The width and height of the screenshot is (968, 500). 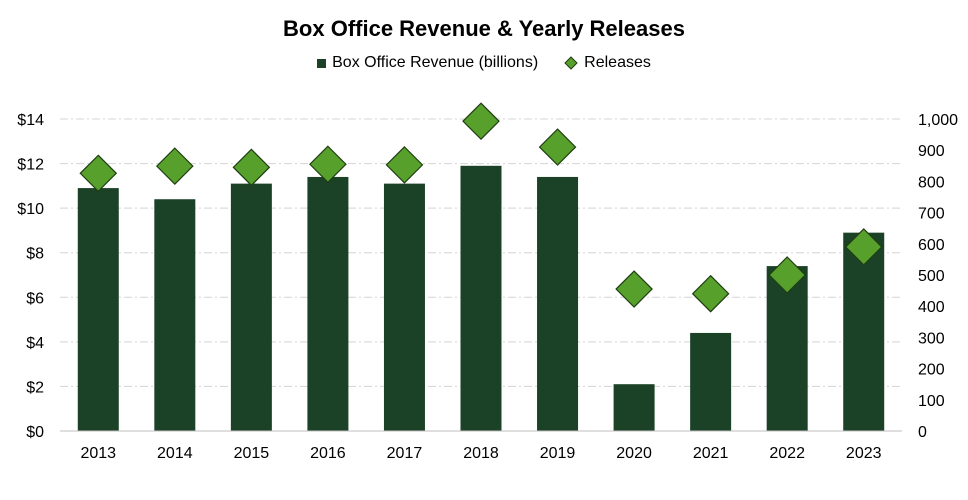 I want to click on legend-item-releases: Releases, so click(x=607, y=63).